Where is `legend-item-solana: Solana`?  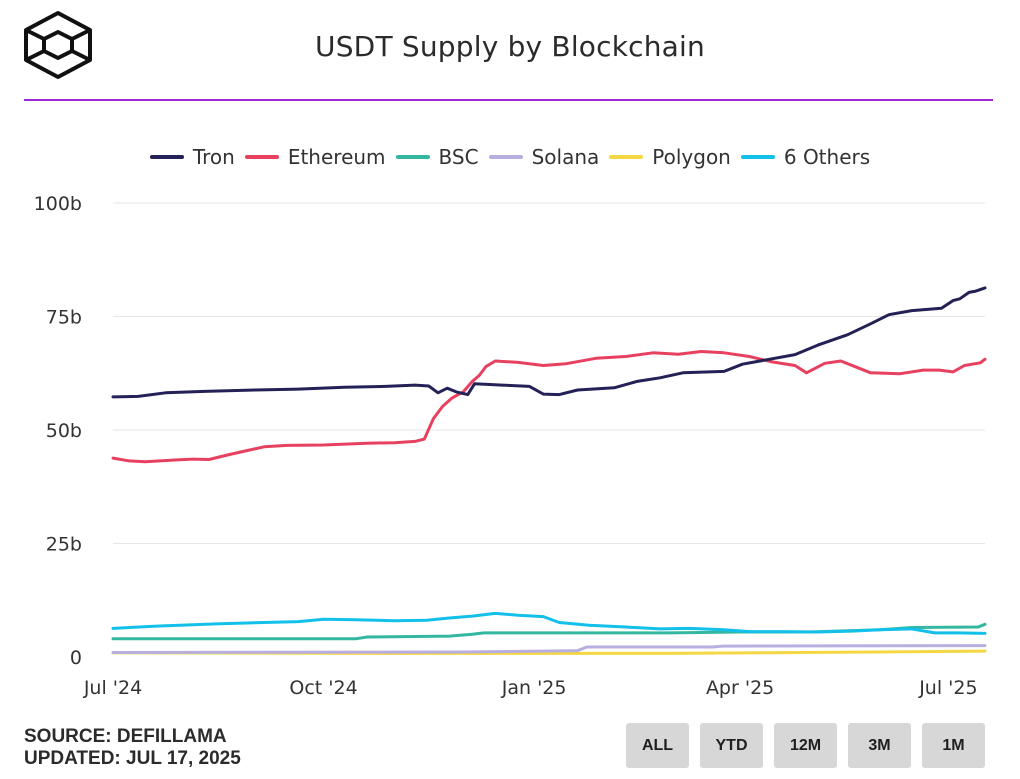
legend-item-solana: Solana is located at coordinates (544, 157).